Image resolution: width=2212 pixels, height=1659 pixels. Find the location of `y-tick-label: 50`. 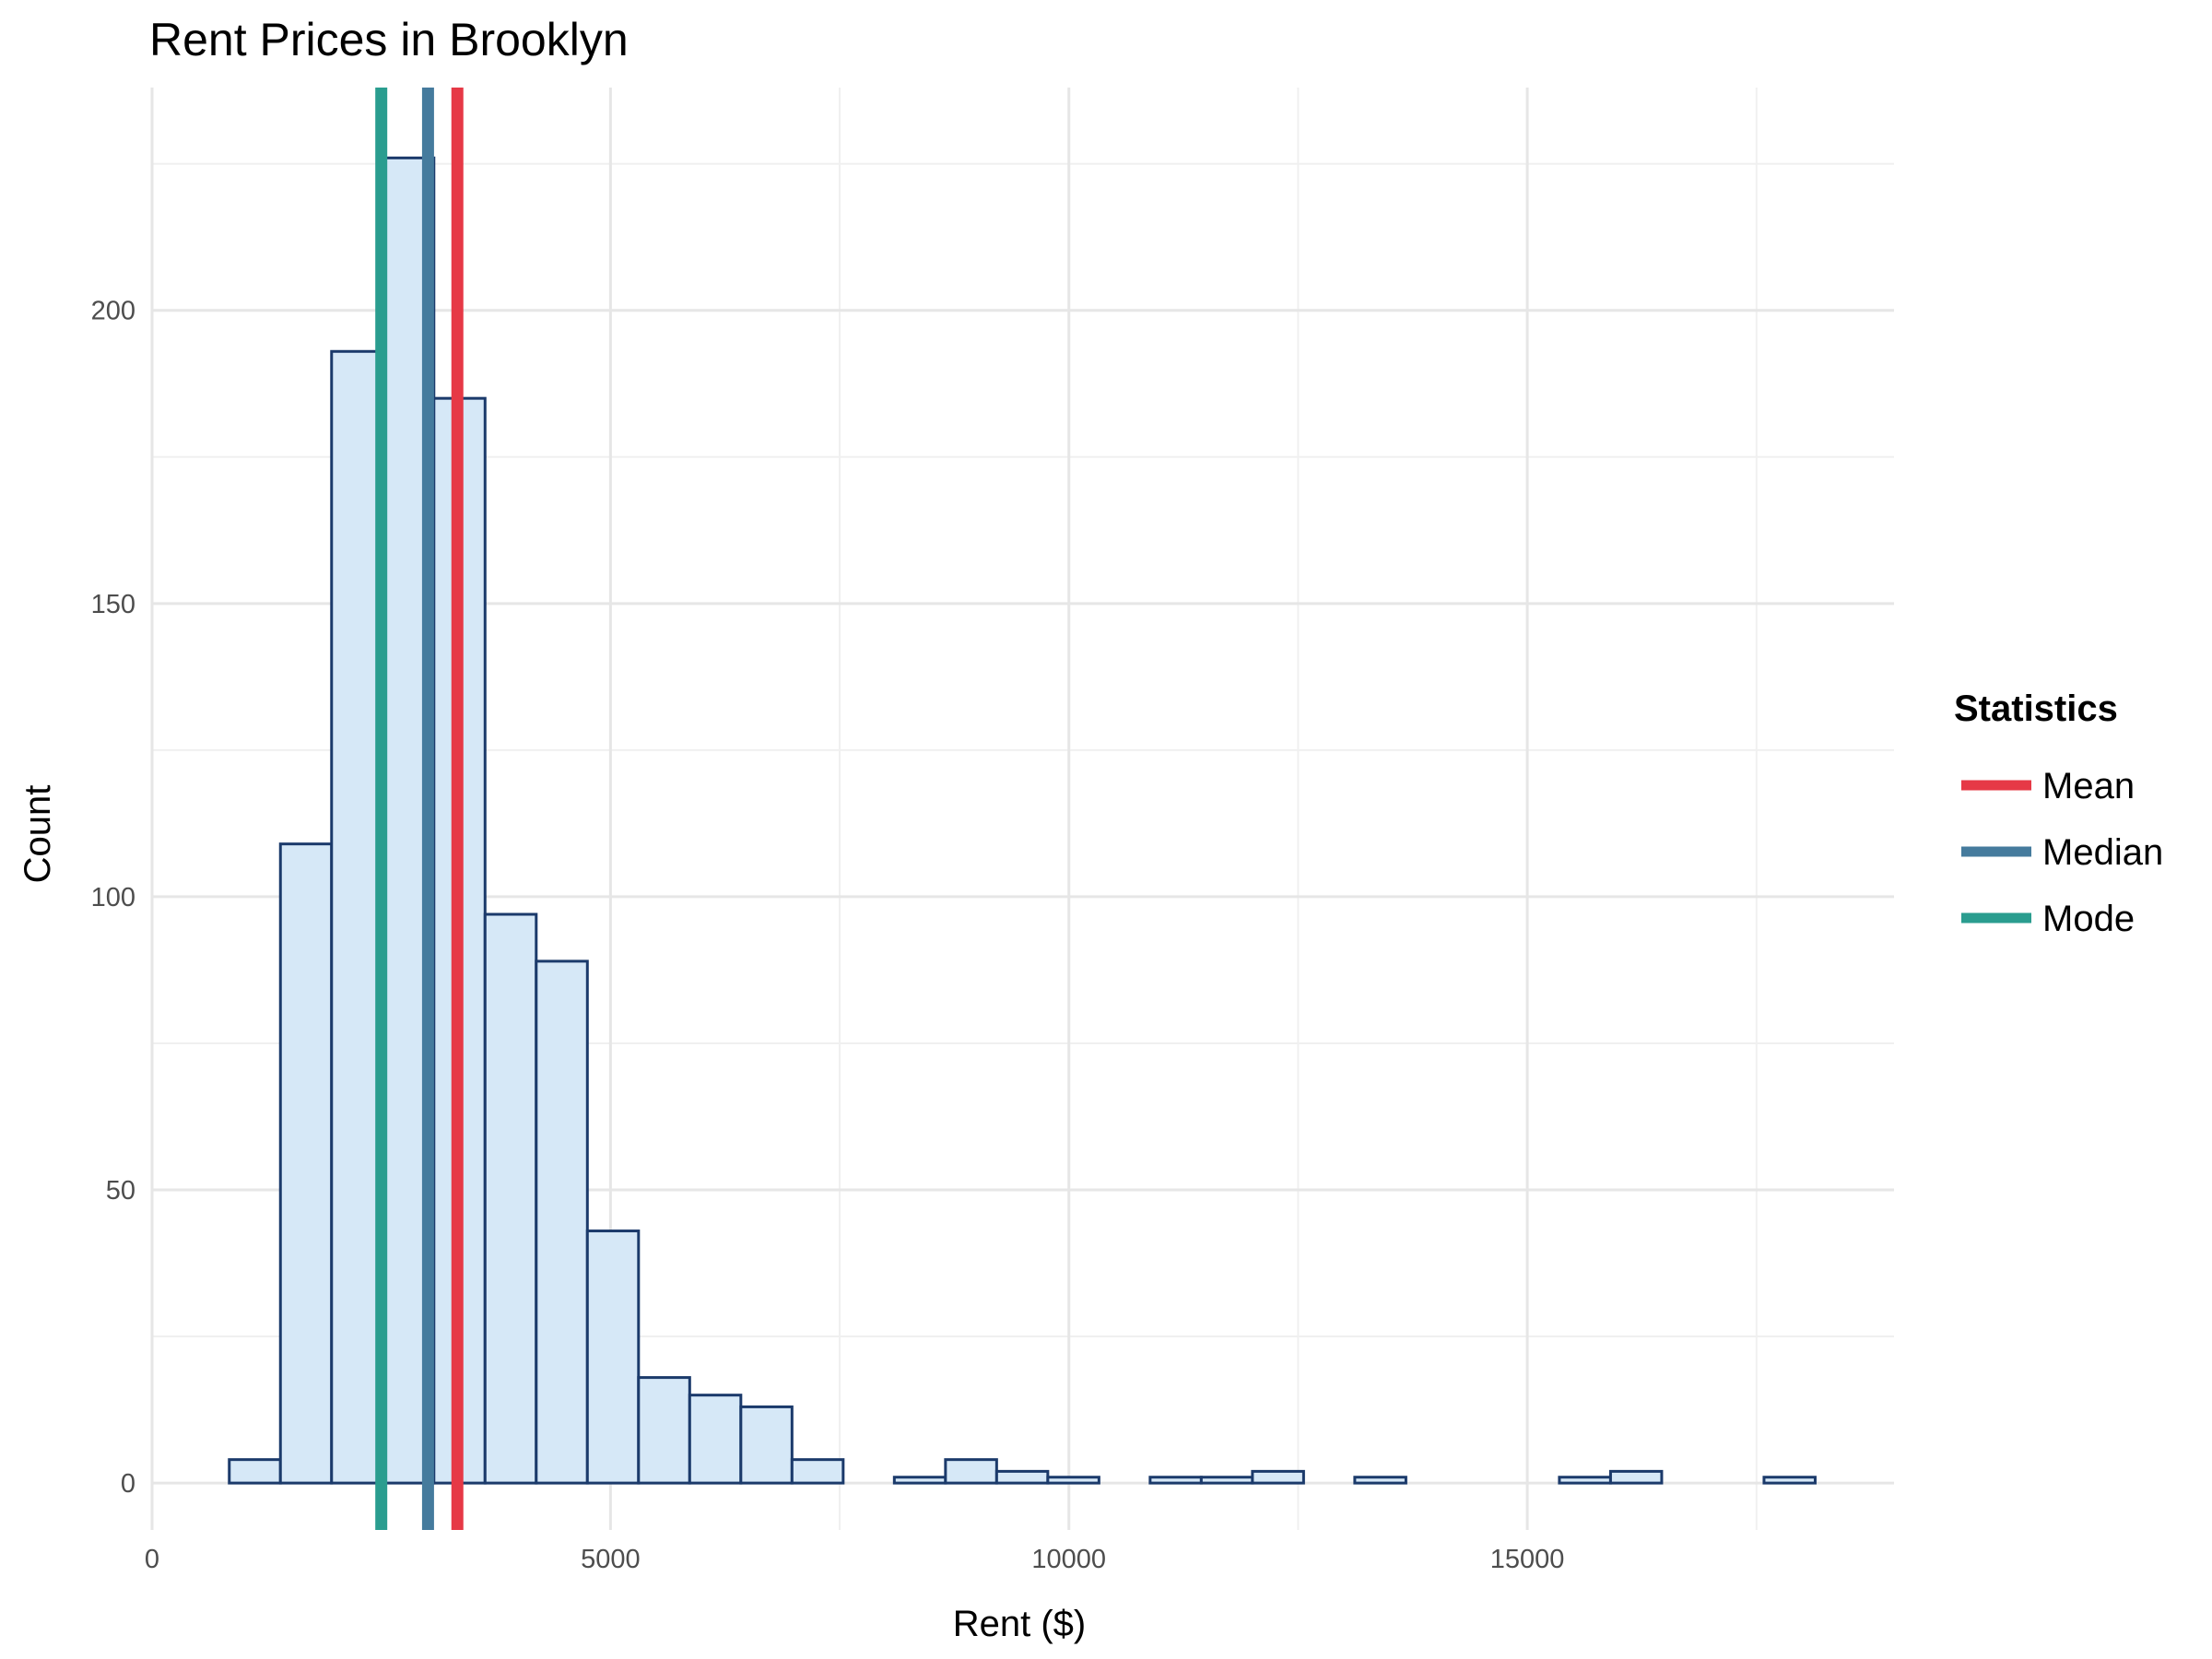

y-tick-label: 50 is located at coordinates (120, 1191).